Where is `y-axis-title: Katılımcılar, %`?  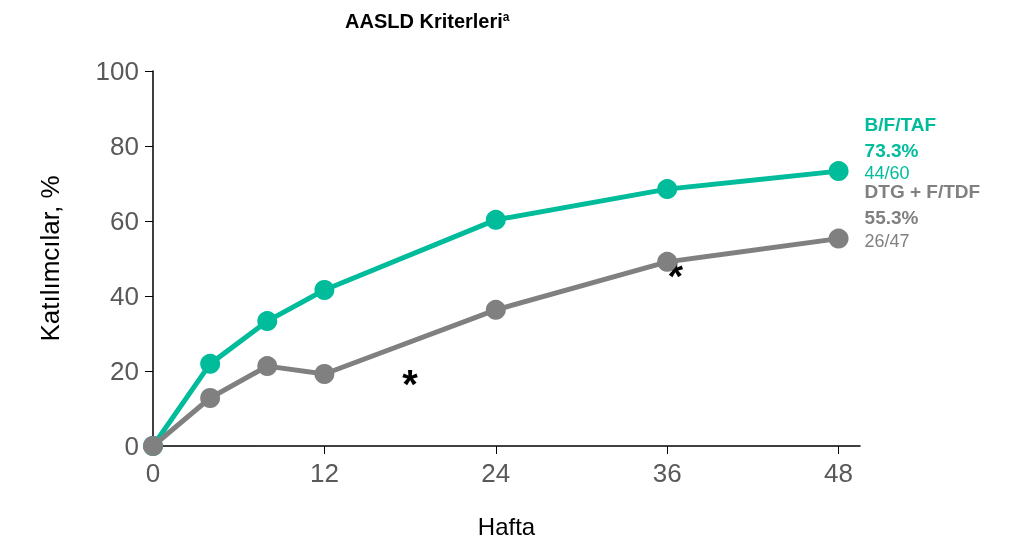 y-axis-title: Katılımcılar, % is located at coordinates (50, 258).